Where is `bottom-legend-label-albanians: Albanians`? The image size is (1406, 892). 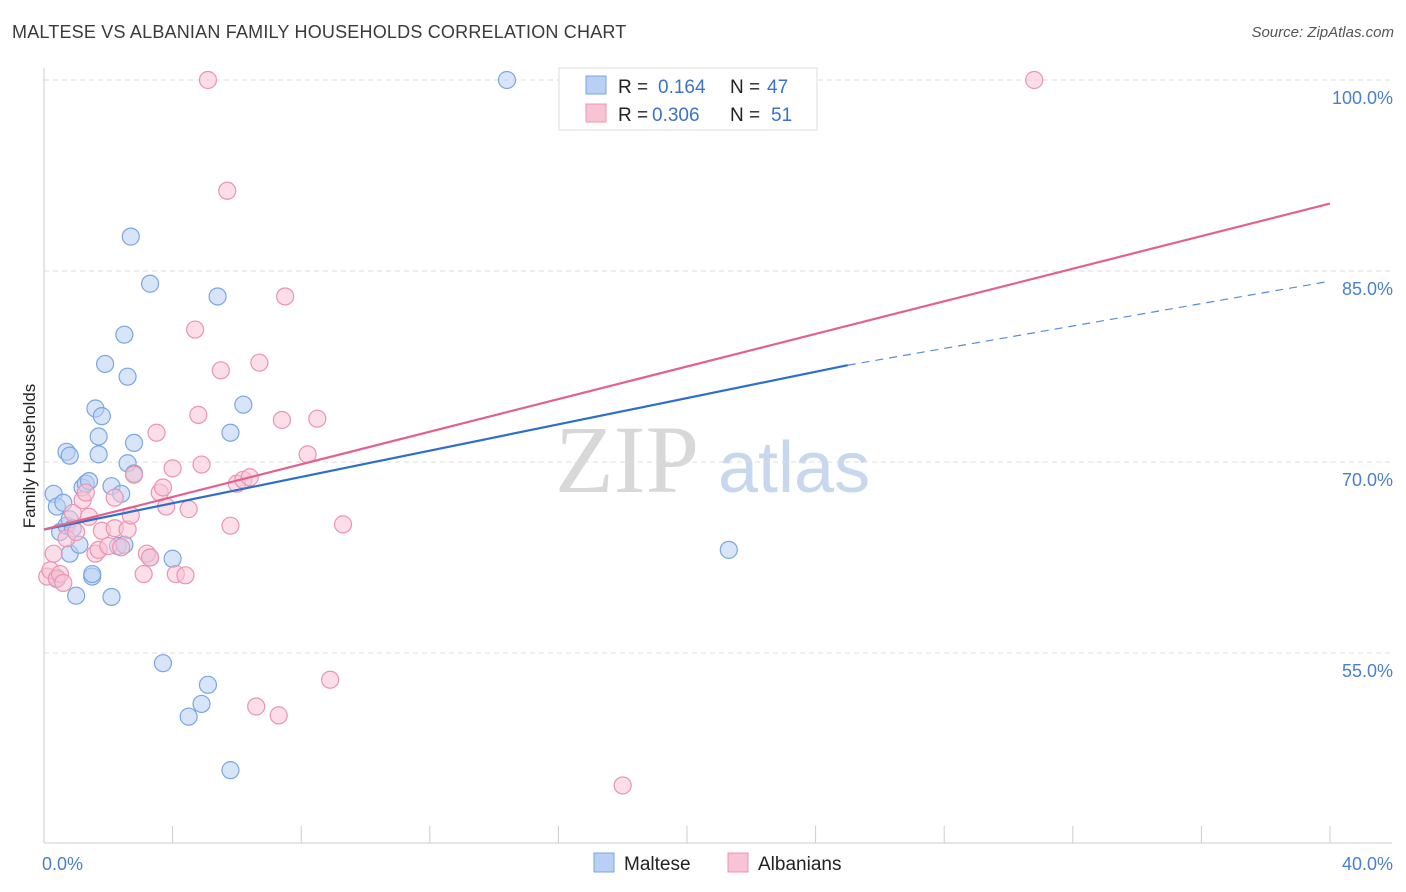 bottom-legend-label-albanians: Albanians is located at coordinates (799, 864).